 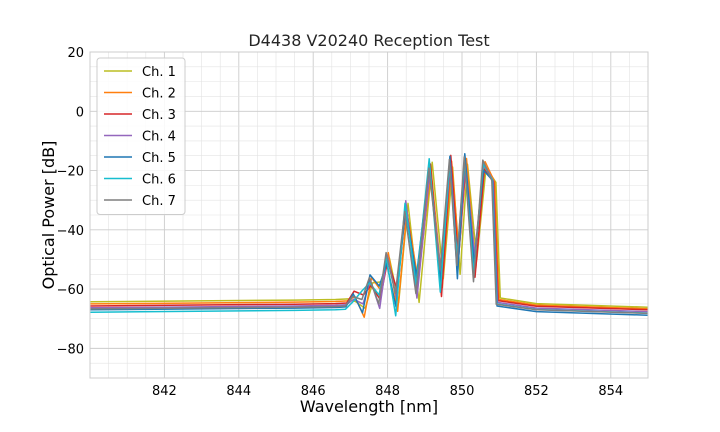 What do you see at coordinates (313, 391) in the screenshot?
I see `x-tick-label: 846` at bounding box center [313, 391].